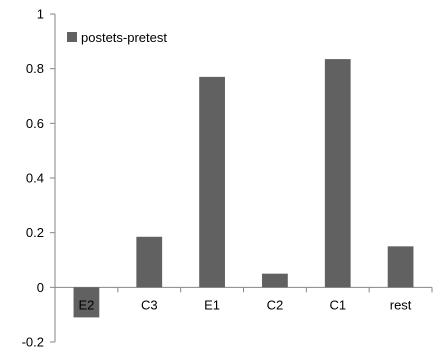 This screenshot has width=439, height=352. What do you see at coordinates (35, 123) in the screenshot?
I see `y-tick-label: 0.6` at bounding box center [35, 123].